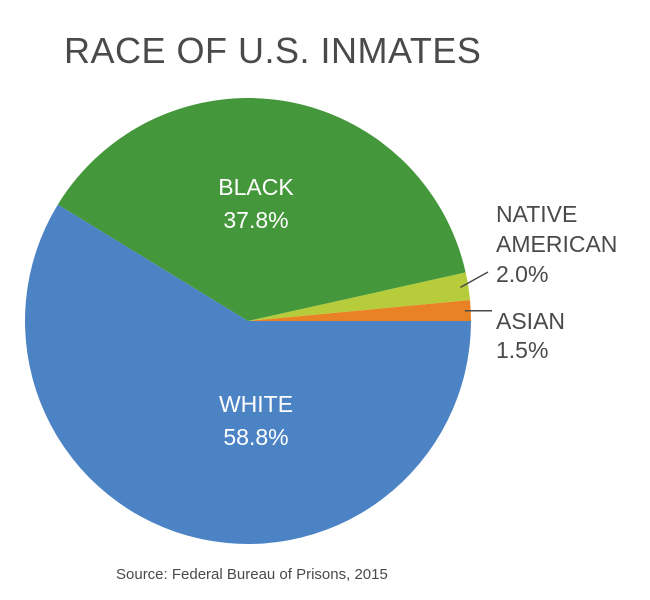  I want to click on leader-line-native-american, so click(474, 280).